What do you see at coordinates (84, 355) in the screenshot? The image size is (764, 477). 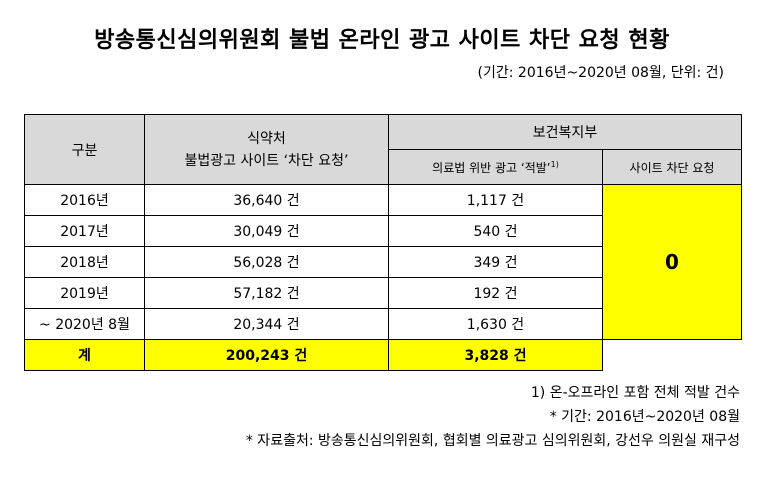 I see `total-label: 계` at bounding box center [84, 355].